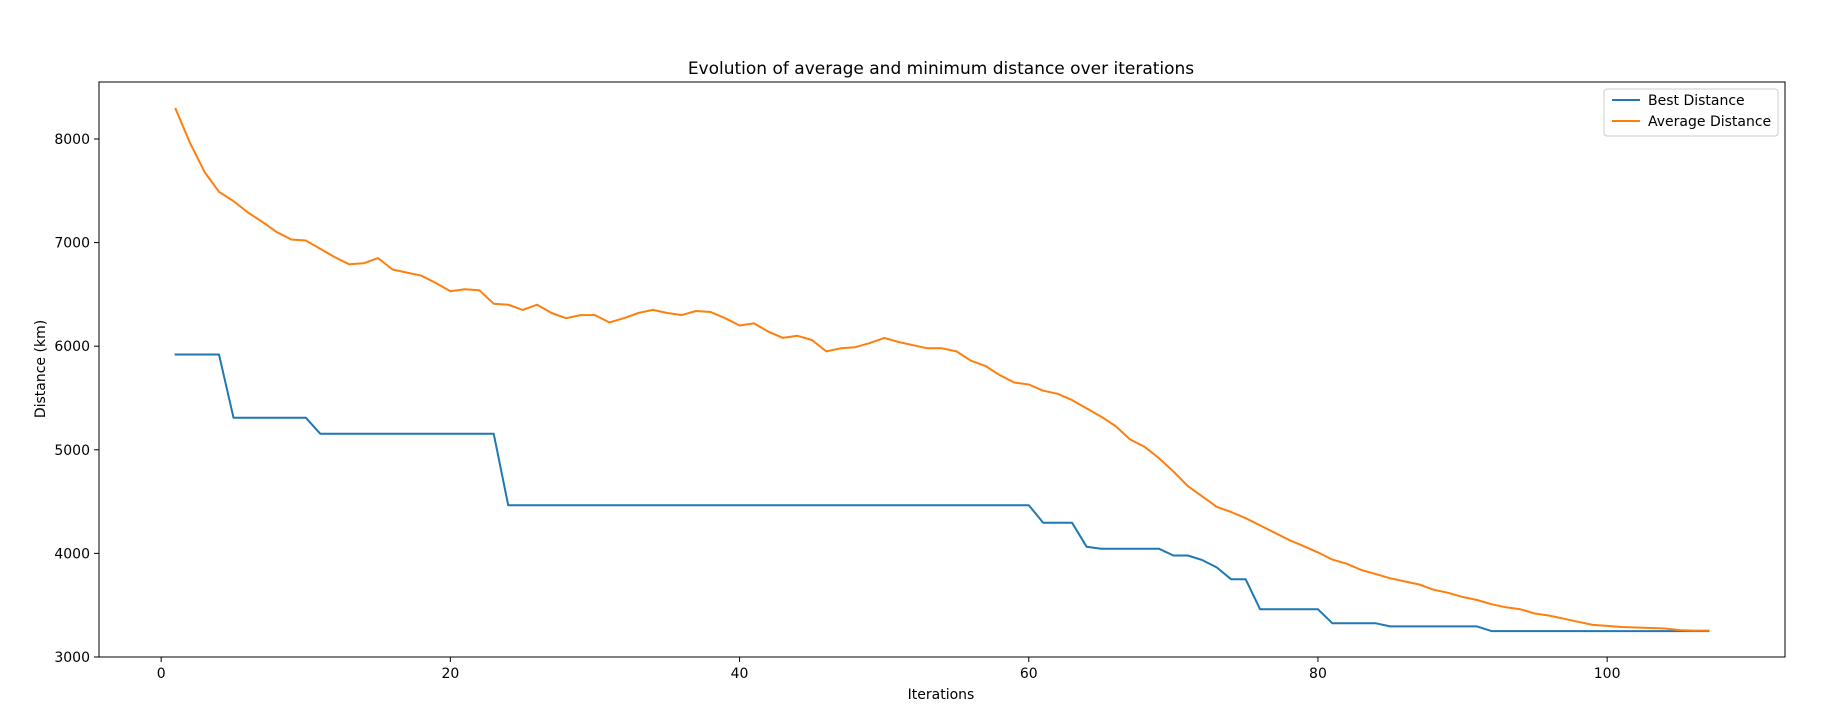  Describe the element at coordinates (941, 695) in the screenshot. I see `x-axis-title: Iterations` at that location.